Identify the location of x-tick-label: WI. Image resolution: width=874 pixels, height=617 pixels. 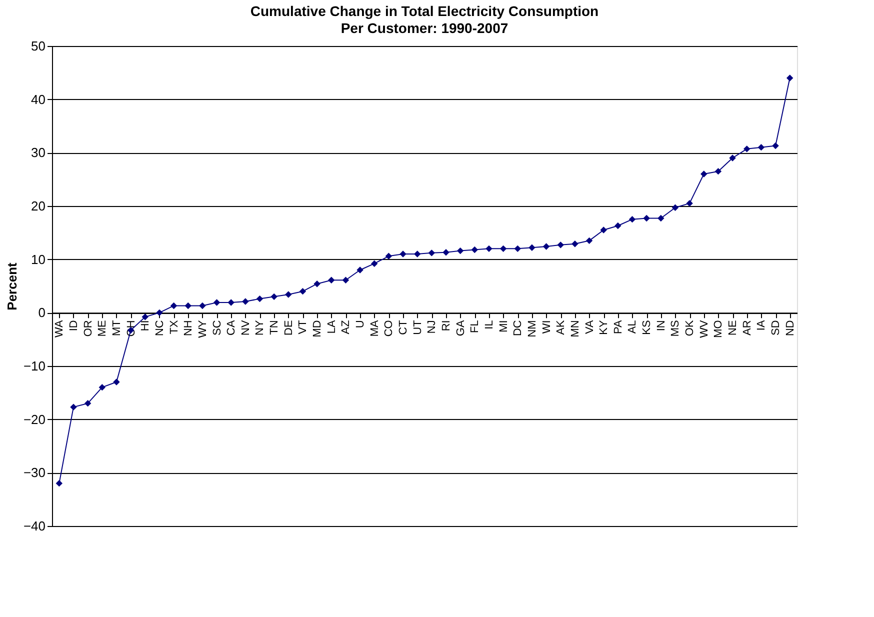
(546, 327).